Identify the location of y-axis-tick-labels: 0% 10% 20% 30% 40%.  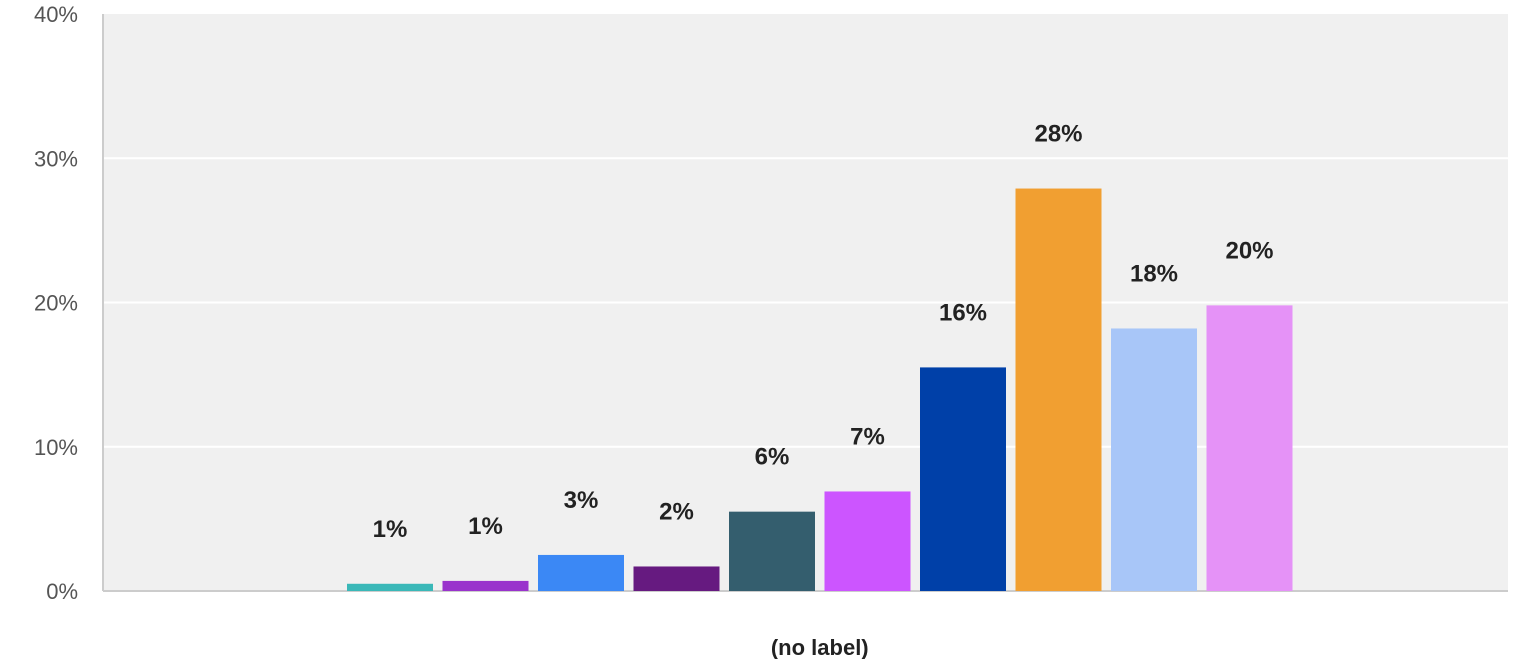
(56, 303).